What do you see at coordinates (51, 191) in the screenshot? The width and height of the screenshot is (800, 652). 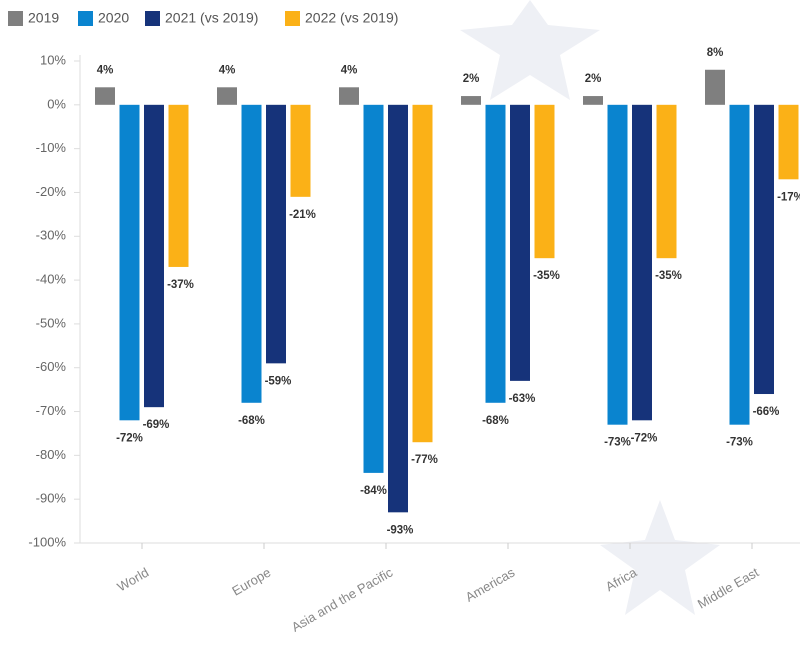 I see `y-tick-label: -20%` at bounding box center [51, 191].